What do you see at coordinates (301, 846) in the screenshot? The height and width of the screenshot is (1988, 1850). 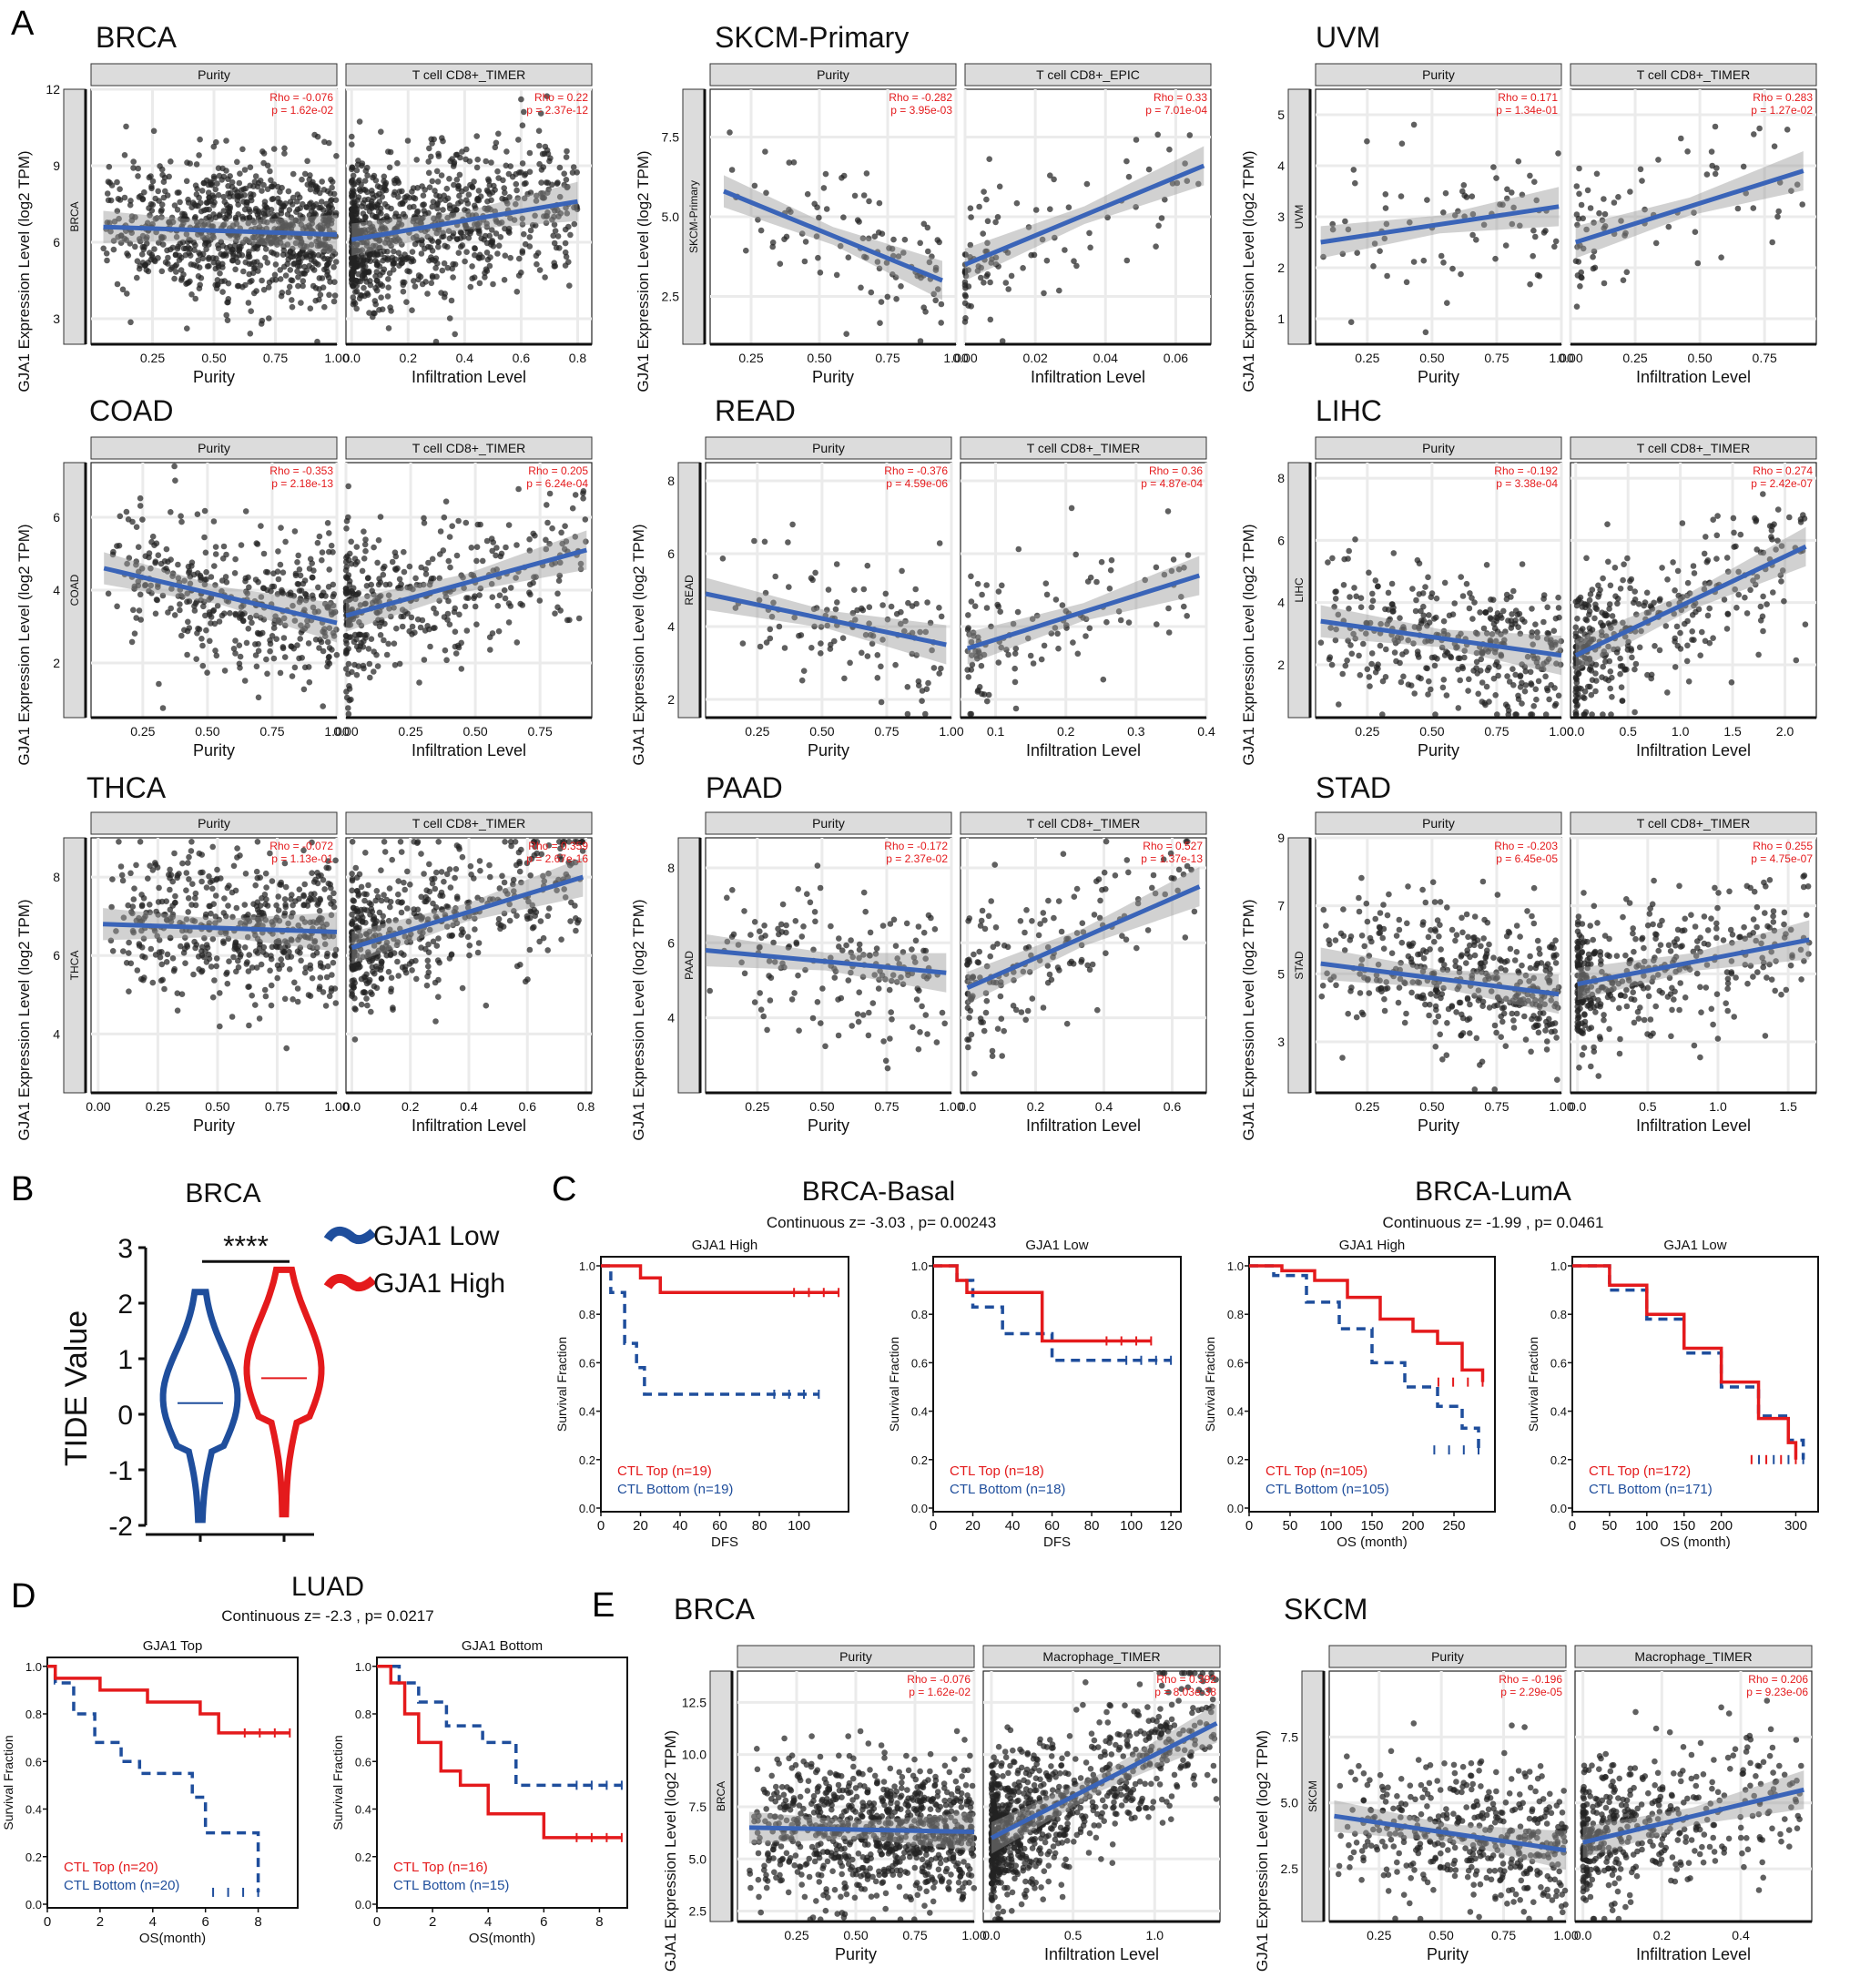 I see `rho-stat: Rho = -0.072` at bounding box center [301, 846].